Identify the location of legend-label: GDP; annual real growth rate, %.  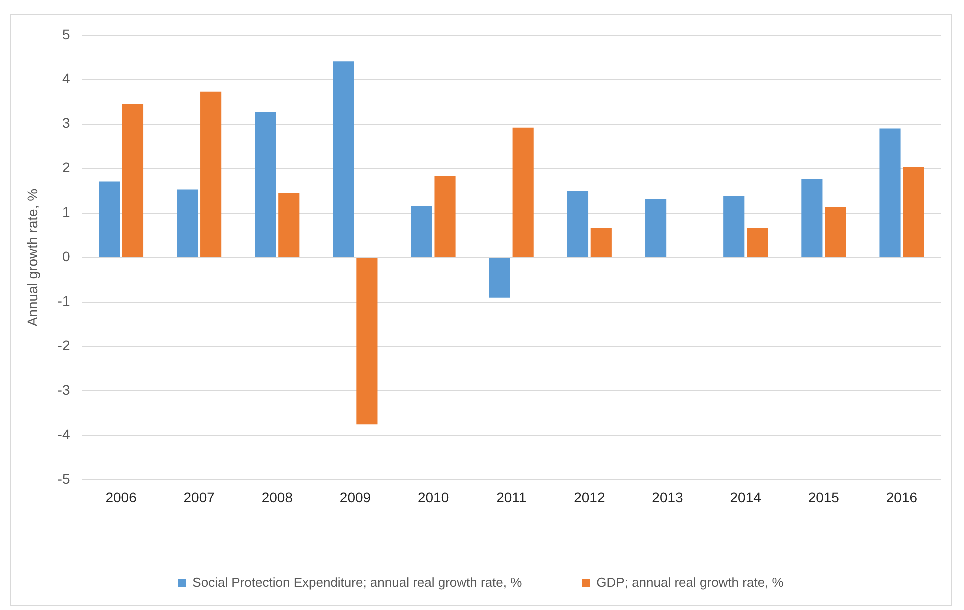
(690, 582).